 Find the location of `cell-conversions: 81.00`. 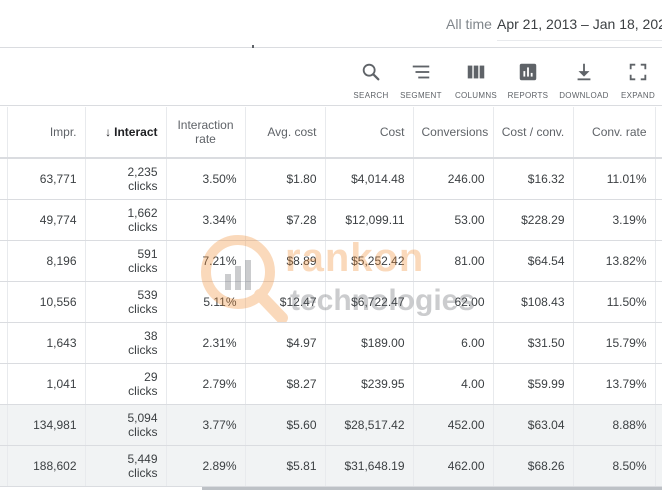

cell-conversions: 81.00 is located at coordinates (453, 261).